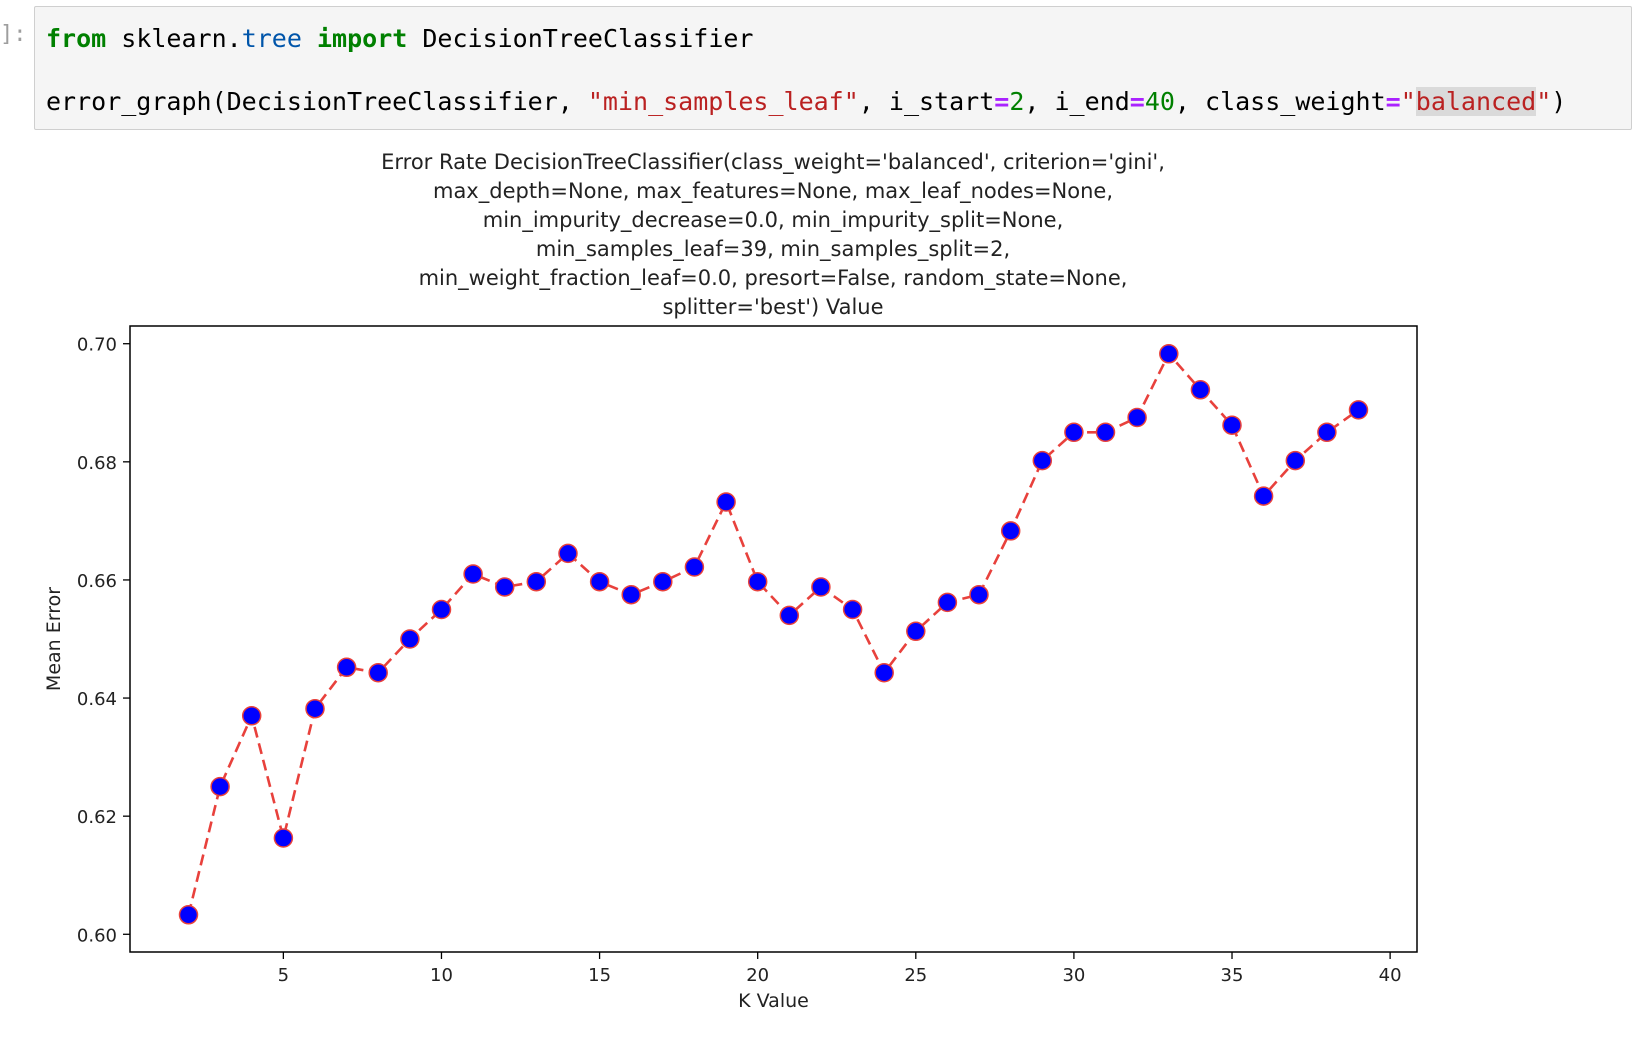  What do you see at coordinates (97, 699) in the screenshot?
I see `y-tick-label: 0.64` at bounding box center [97, 699].